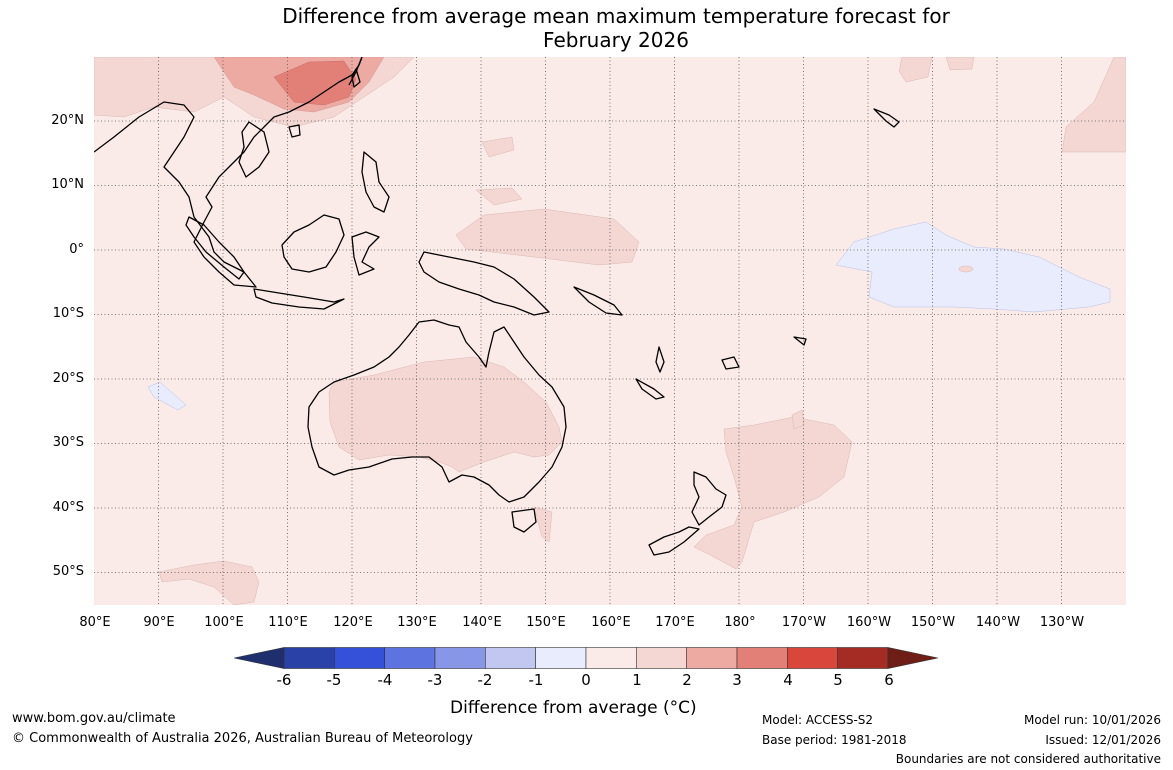 Image resolution: width=1173 pixels, height=770 pixels. What do you see at coordinates (547, 237) in the screenshot?
I see `anomaly-region-western-pacific` at bounding box center [547, 237].